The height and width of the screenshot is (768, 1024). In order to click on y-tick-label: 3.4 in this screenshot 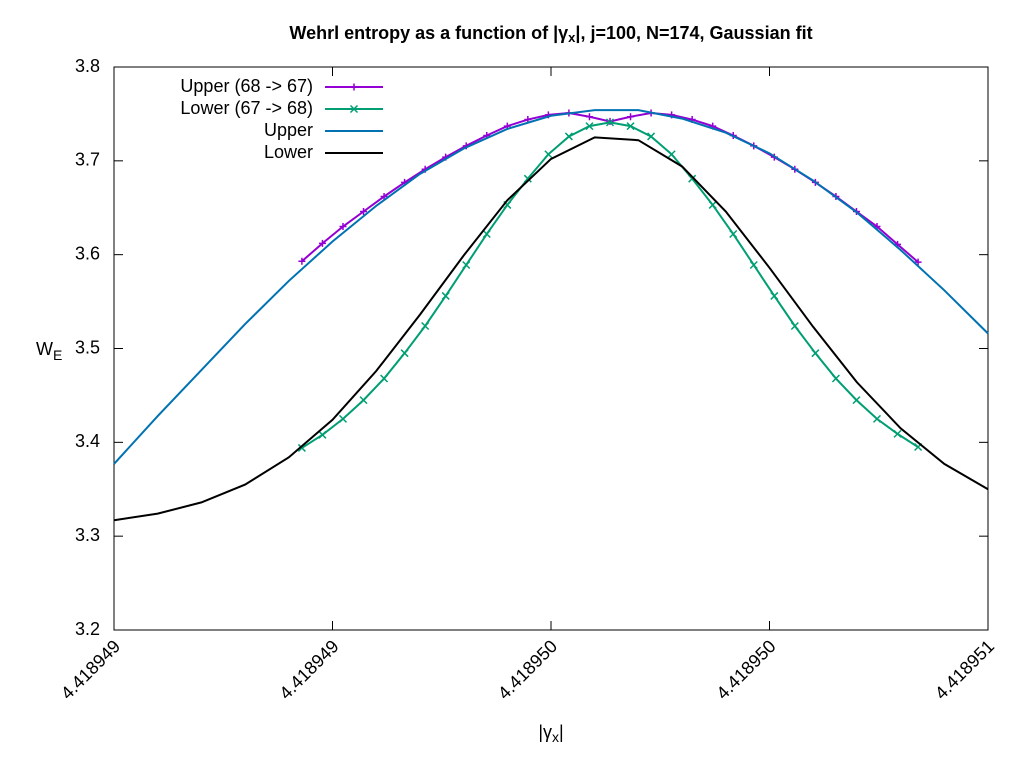, I will do `click(87, 441)`.